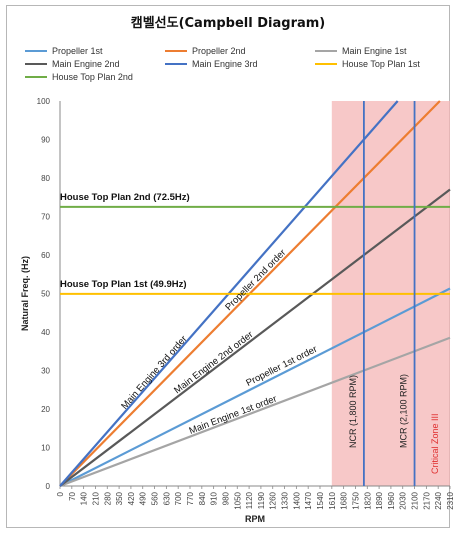  What do you see at coordinates (320, 500) in the screenshot?
I see `x-tick-label: 1540` at bounding box center [320, 500].